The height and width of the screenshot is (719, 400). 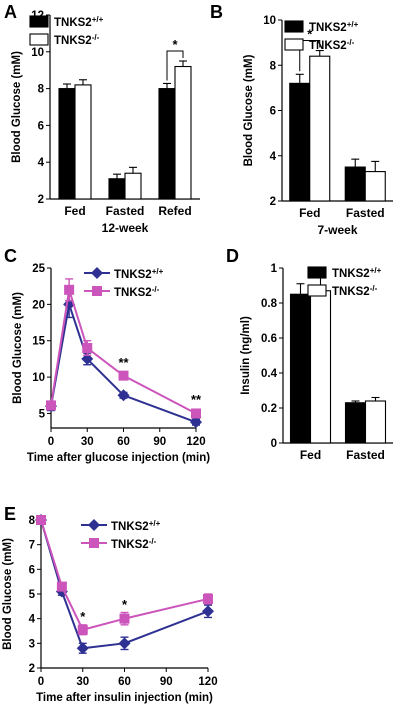 What do you see at coordinates (118, 458) in the screenshot?
I see `x-axis-label: Time after glucose injection (min)` at bounding box center [118, 458].